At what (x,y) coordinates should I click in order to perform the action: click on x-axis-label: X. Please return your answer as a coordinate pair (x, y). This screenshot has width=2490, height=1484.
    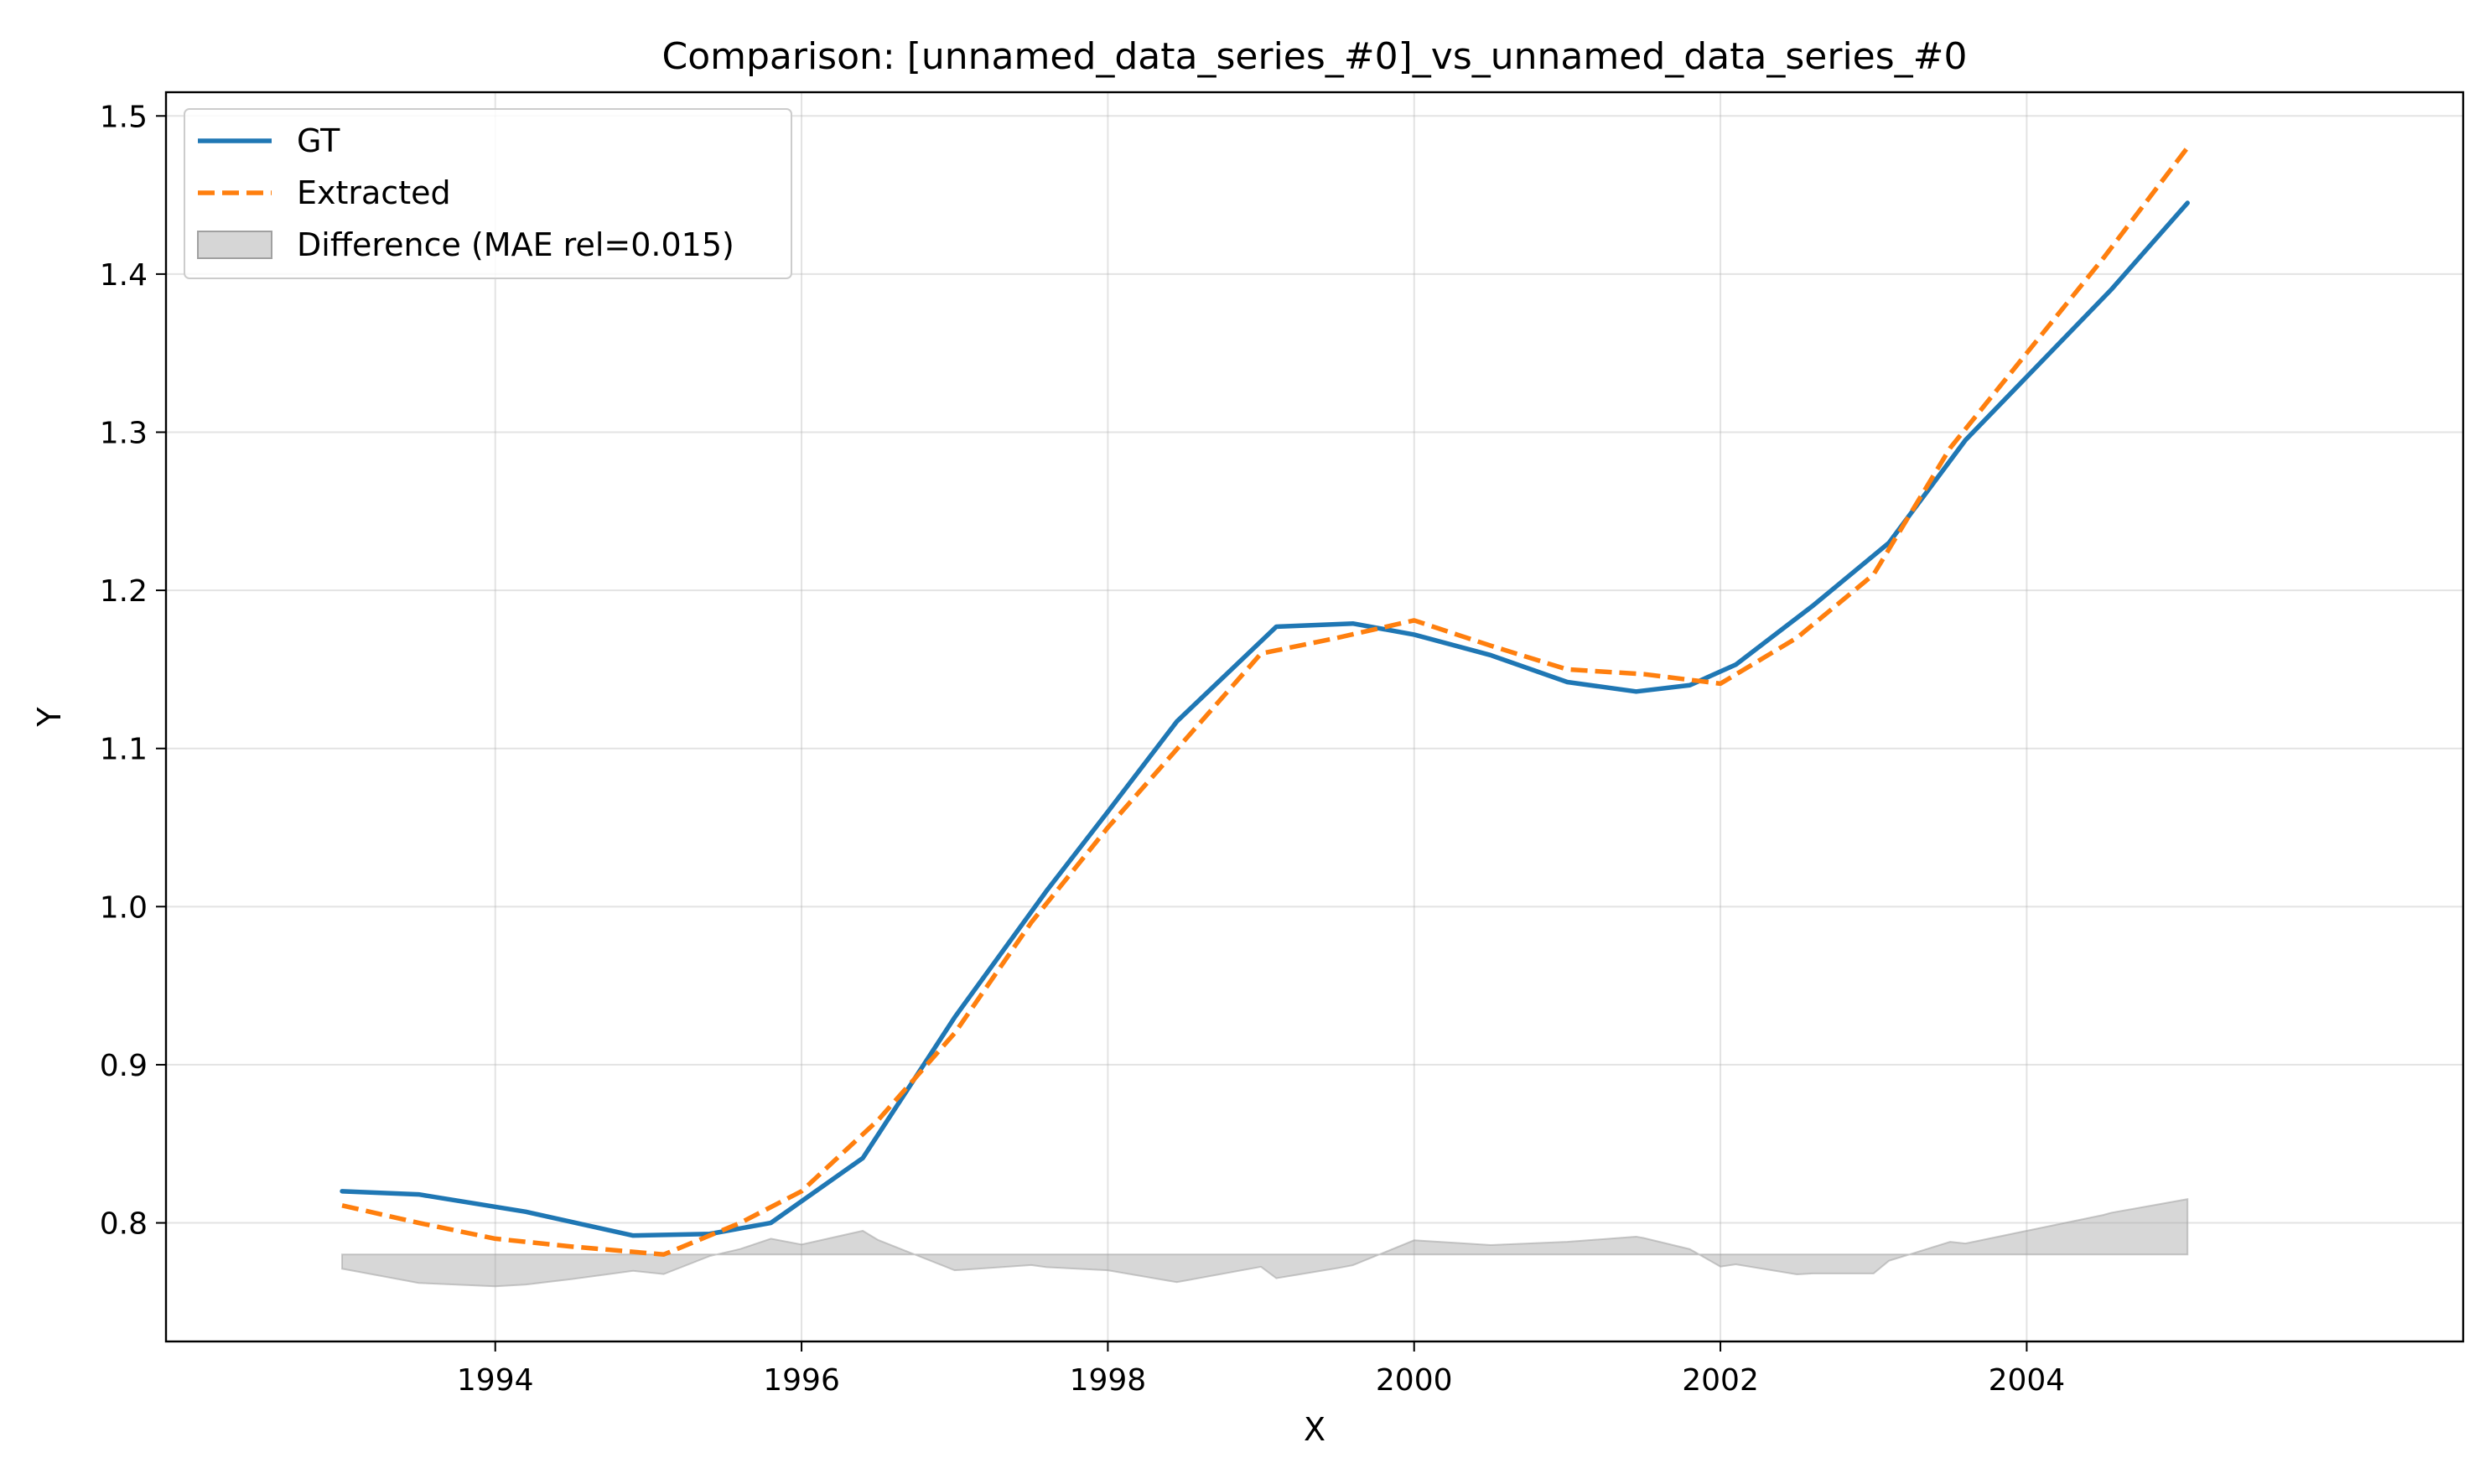
    Looking at the image, I should click on (1314, 1429).